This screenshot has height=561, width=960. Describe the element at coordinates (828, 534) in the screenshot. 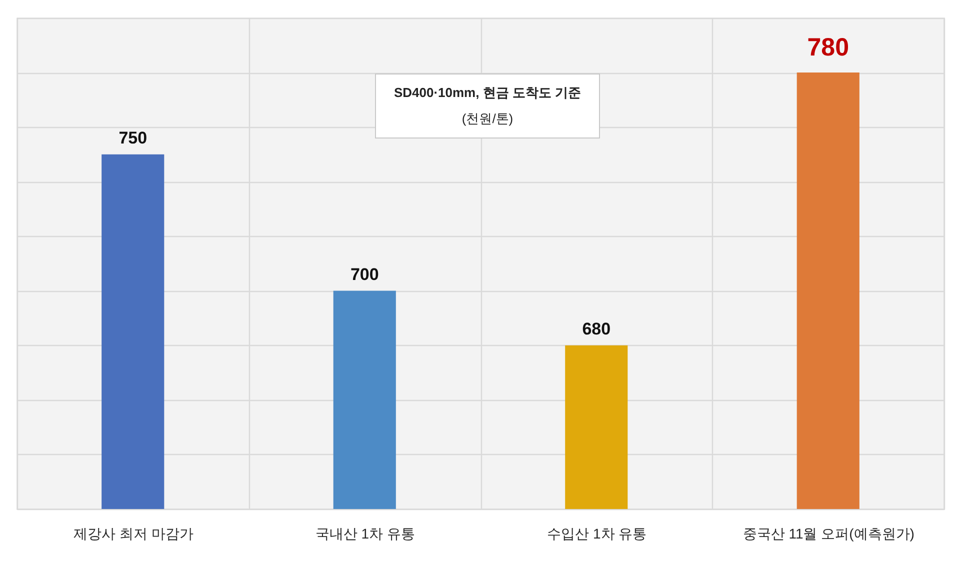

I see `x-tick-label: 중국산 11월 오퍼(예측원가)` at that location.